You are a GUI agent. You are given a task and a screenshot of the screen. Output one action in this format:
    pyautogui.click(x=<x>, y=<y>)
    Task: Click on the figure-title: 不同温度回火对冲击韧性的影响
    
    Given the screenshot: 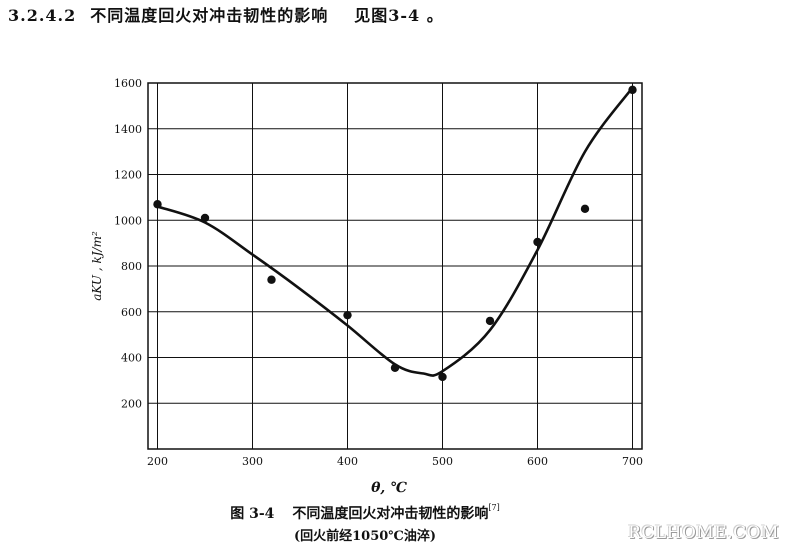 What is the action you would take?
    pyautogui.click(x=390, y=514)
    